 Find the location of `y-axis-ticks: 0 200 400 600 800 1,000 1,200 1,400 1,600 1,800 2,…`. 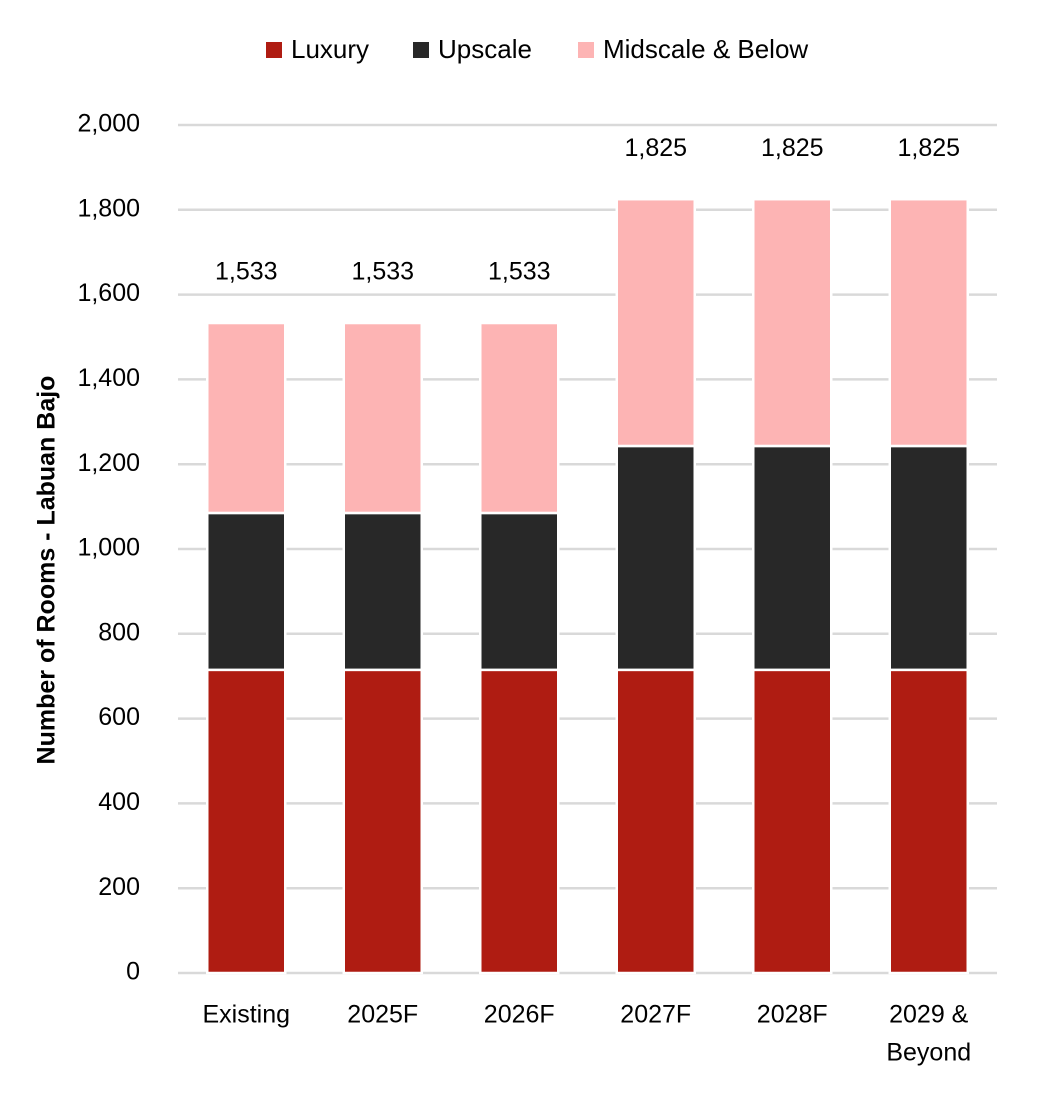

y-axis-ticks: 0 200 400 600 800 1,000 1,200 1,400 1,600 1,800 2,… is located at coordinates (108, 548).